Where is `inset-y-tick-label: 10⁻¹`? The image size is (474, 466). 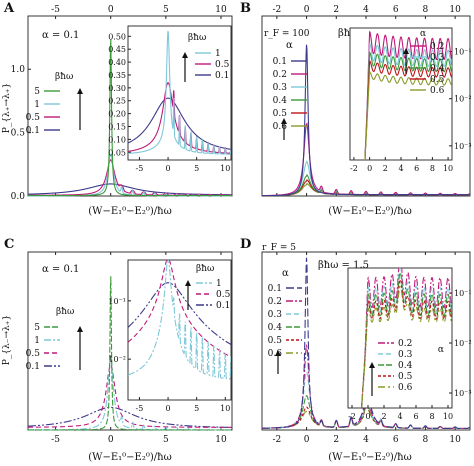 inset-y-tick-label: 10⁻¹ is located at coordinates (463, 52).